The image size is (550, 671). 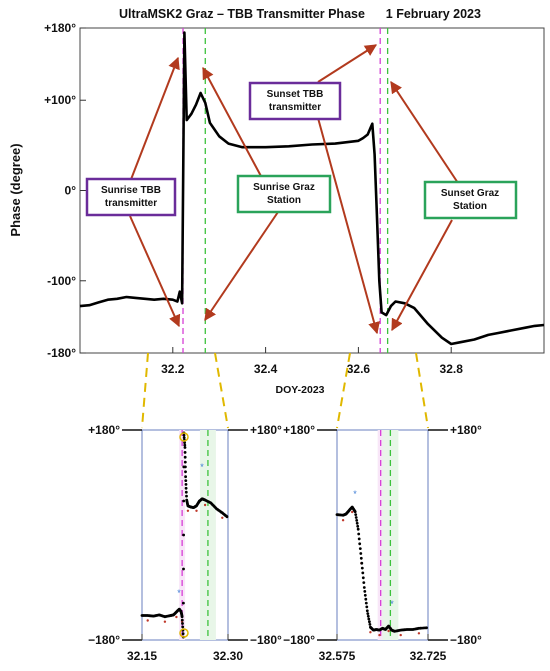 What do you see at coordinates (15, 189) in the screenshot?
I see `y-axis-label: Phase (degree)` at bounding box center [15, 189].